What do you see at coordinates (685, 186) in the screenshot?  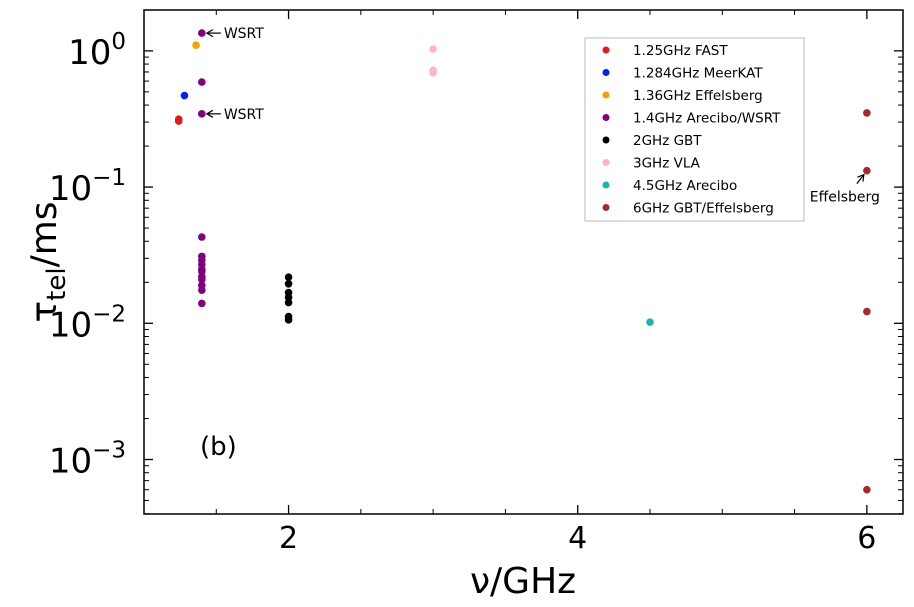 I see `legend-label: 4.5GHz Arecibo` at bounding box center [685, 186].